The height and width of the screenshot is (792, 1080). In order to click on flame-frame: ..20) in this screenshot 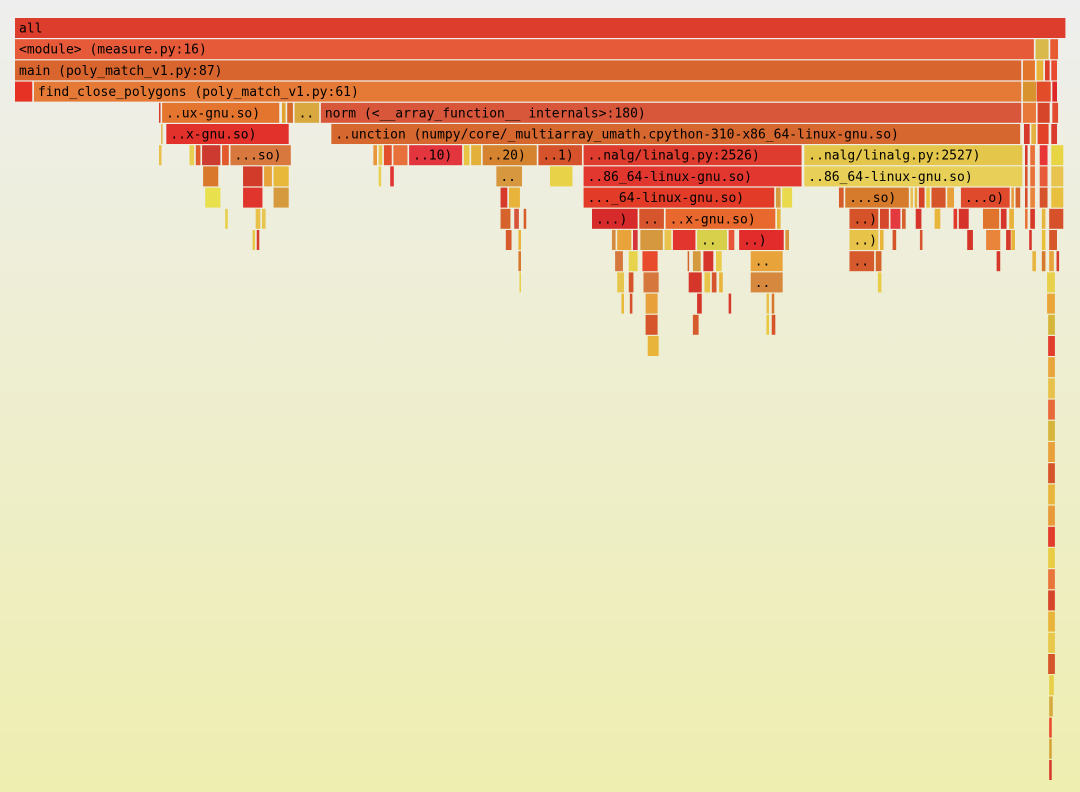, I will do `click(509, 155)`.